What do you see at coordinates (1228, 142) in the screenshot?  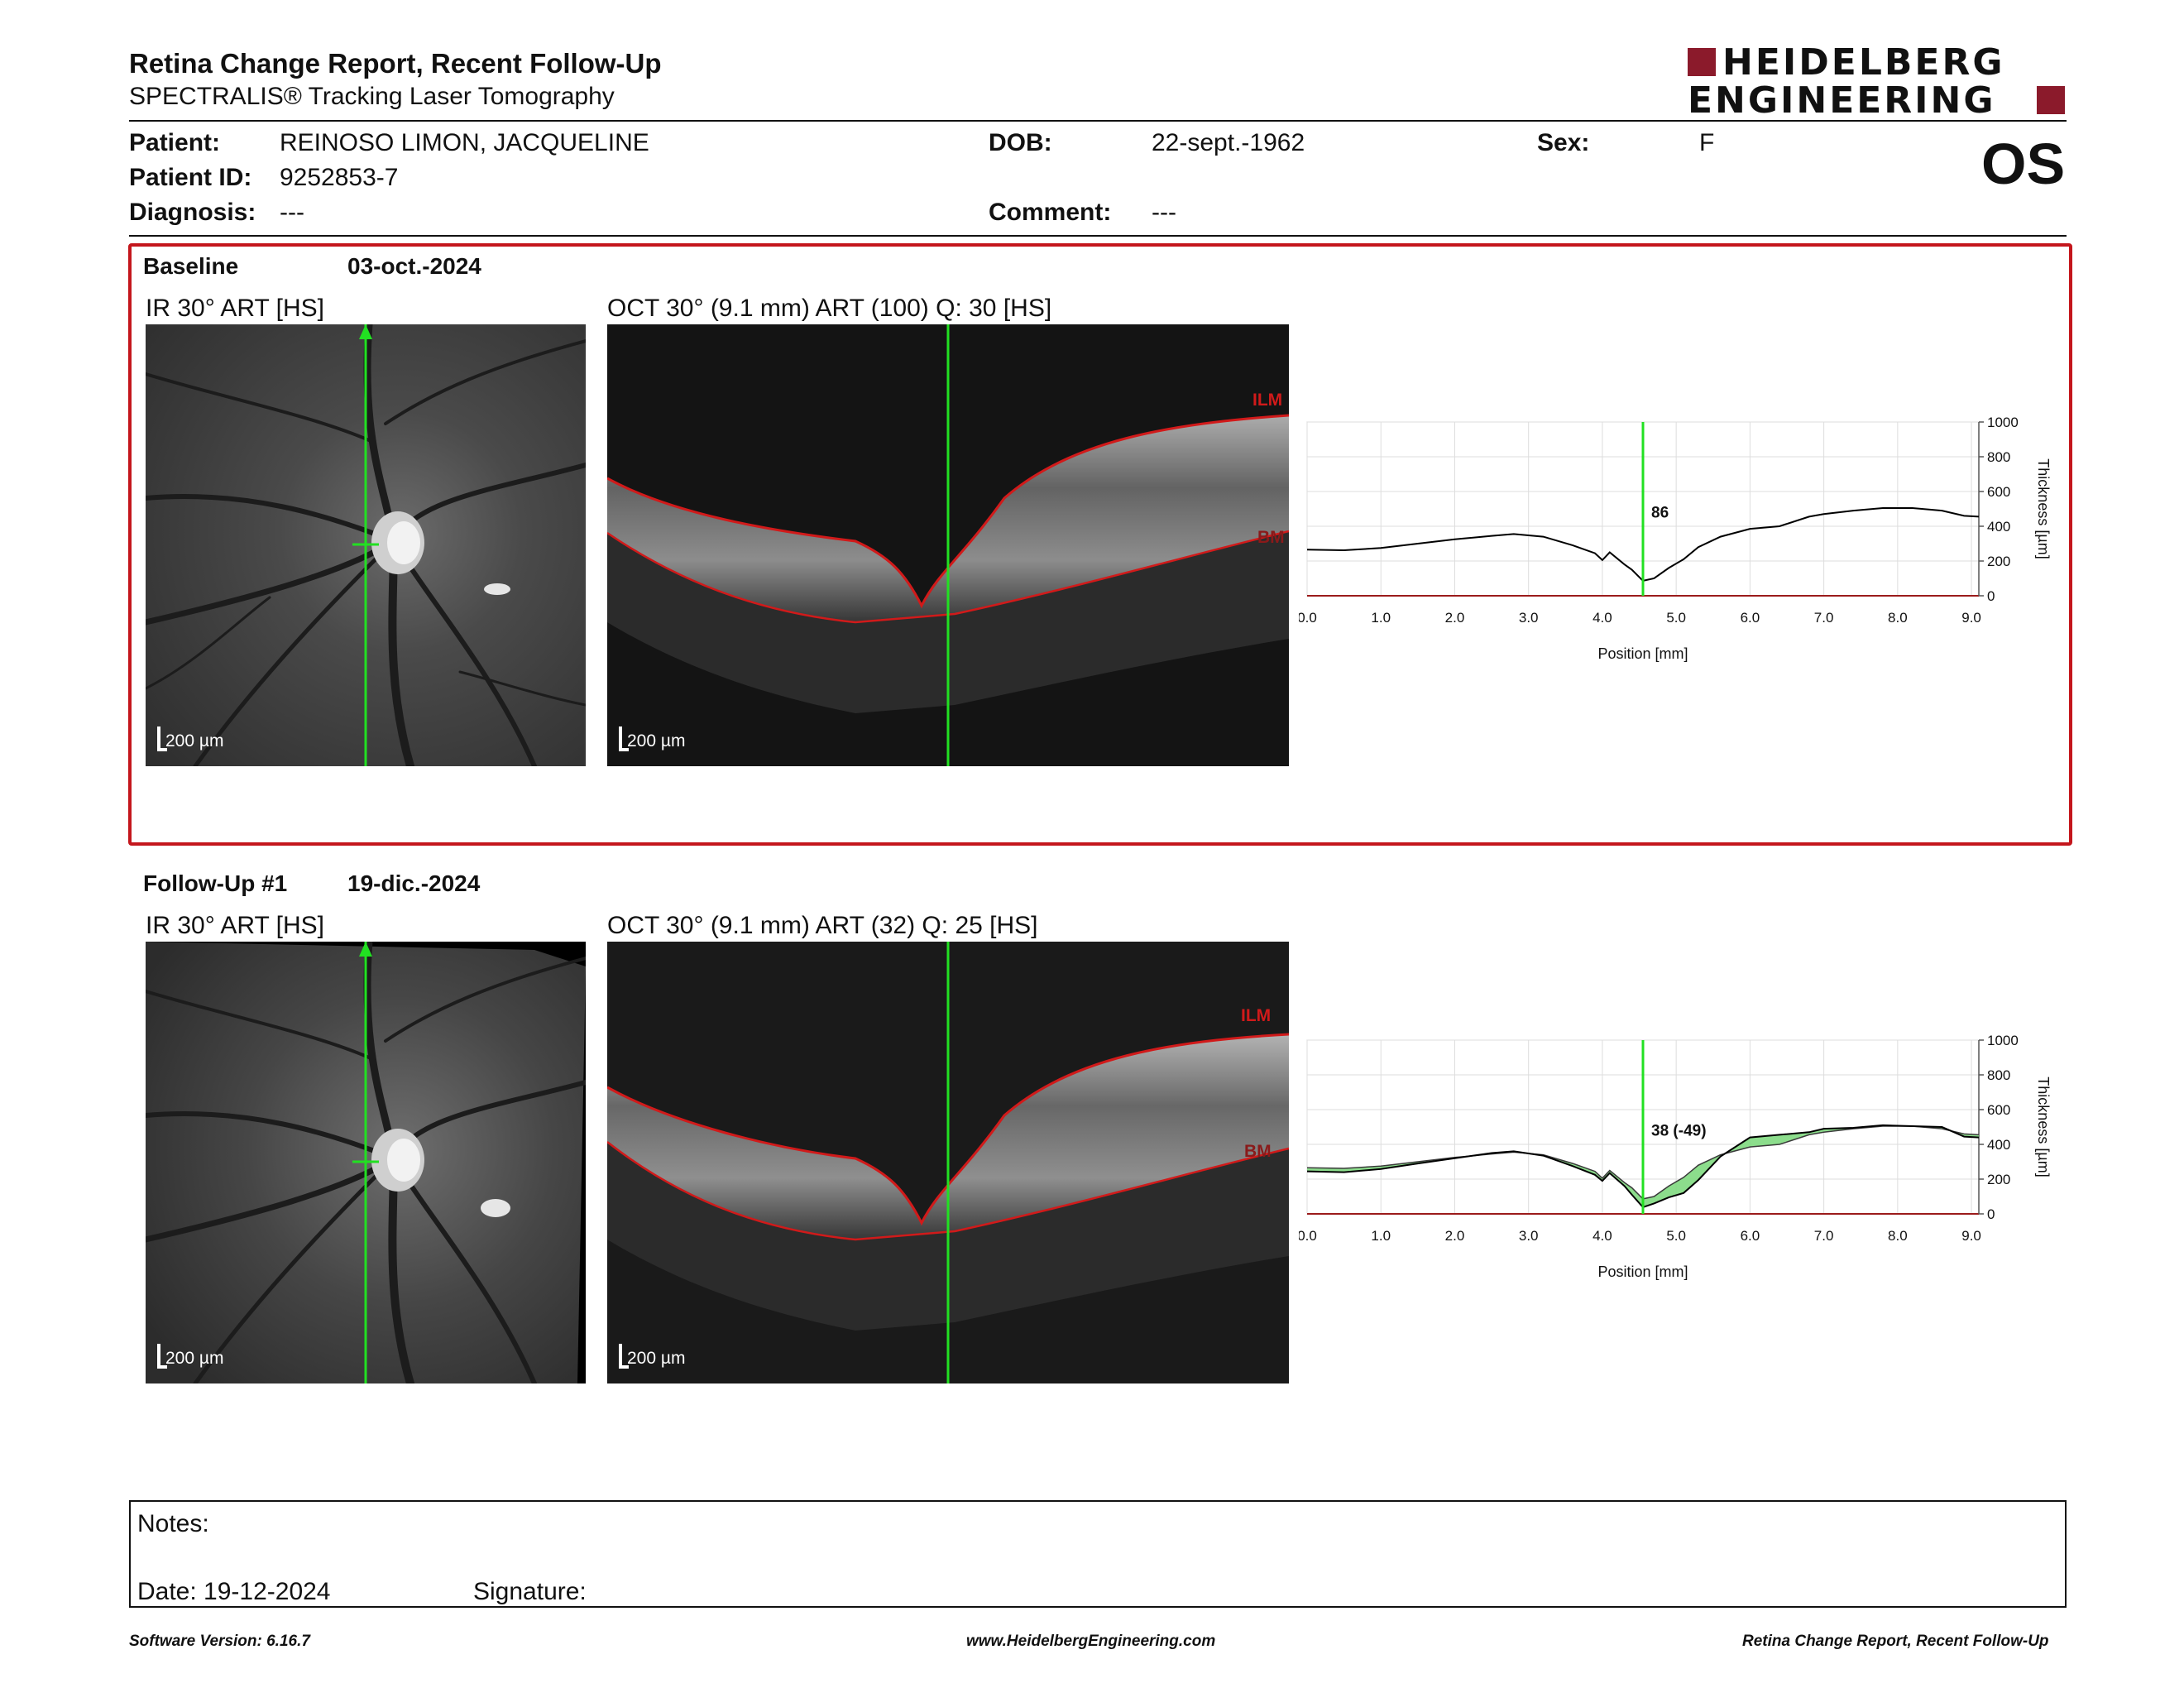 I see `dob-value: 22-sept.-1962` at bounding box center [1228, 142].